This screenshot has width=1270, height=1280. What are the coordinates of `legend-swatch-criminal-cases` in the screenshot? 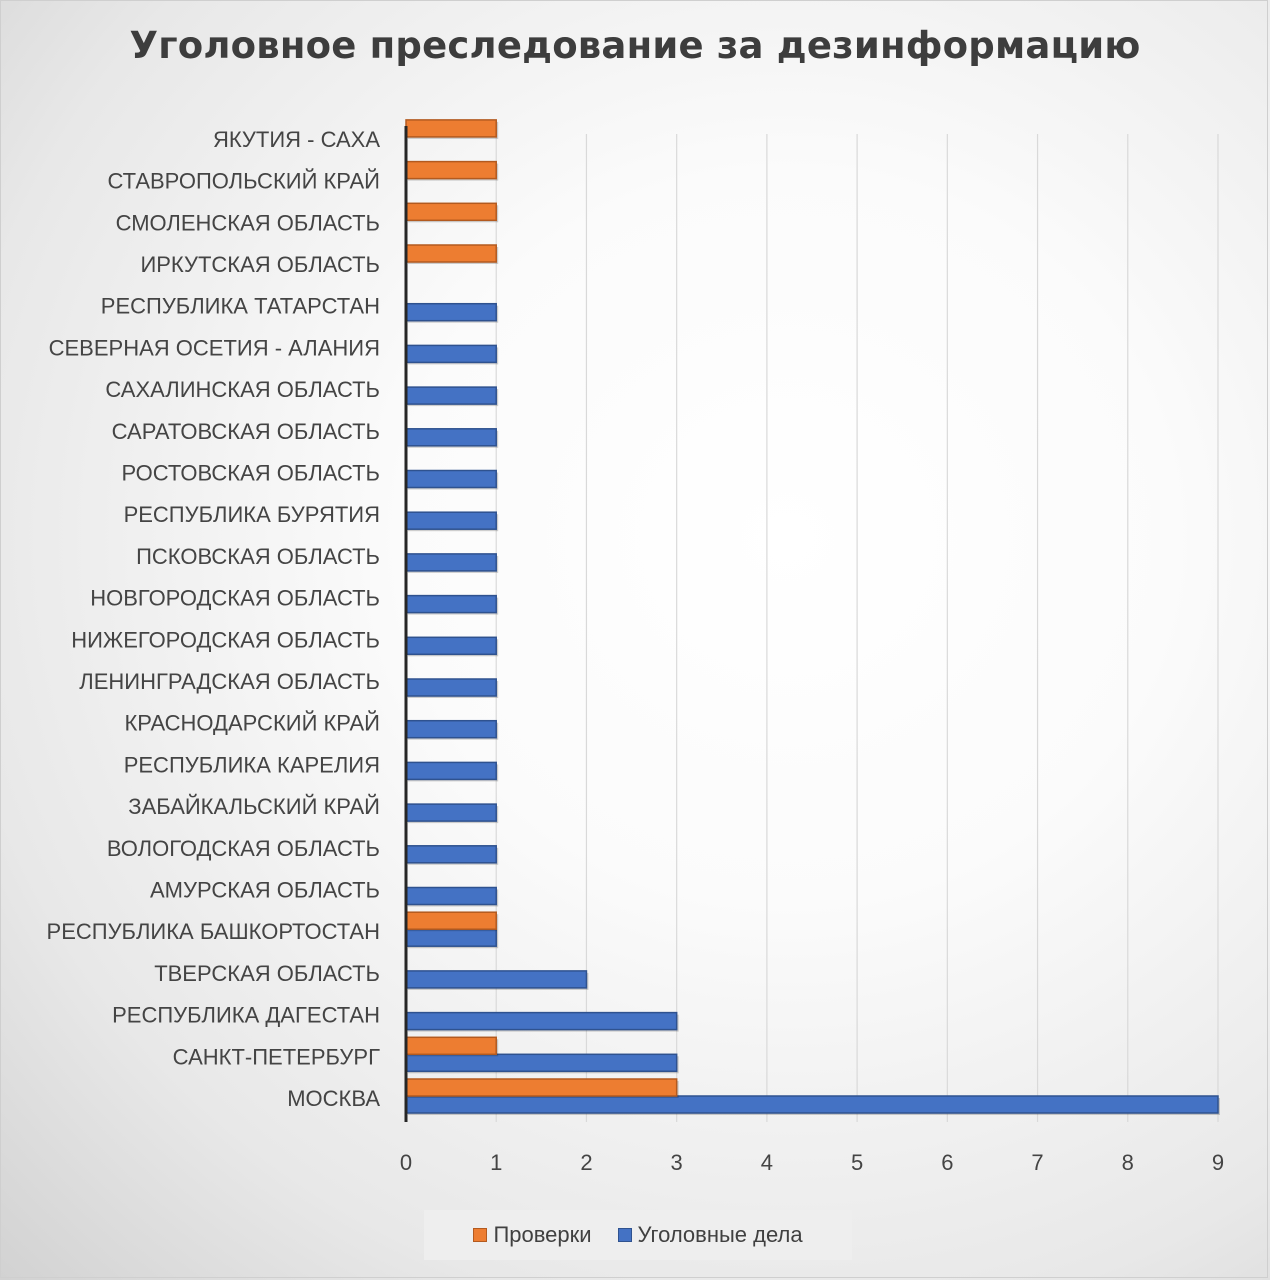 It's located at (624, 1235).